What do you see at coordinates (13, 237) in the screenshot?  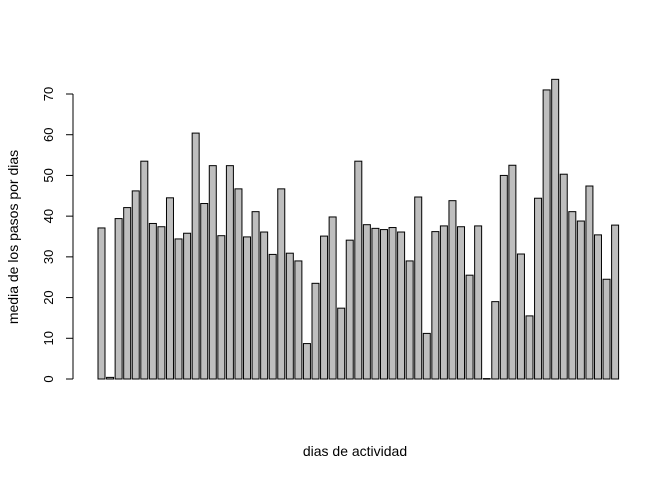 I see `y-axis-title: media de los pasos por dias` at bounding box center [13, 237].